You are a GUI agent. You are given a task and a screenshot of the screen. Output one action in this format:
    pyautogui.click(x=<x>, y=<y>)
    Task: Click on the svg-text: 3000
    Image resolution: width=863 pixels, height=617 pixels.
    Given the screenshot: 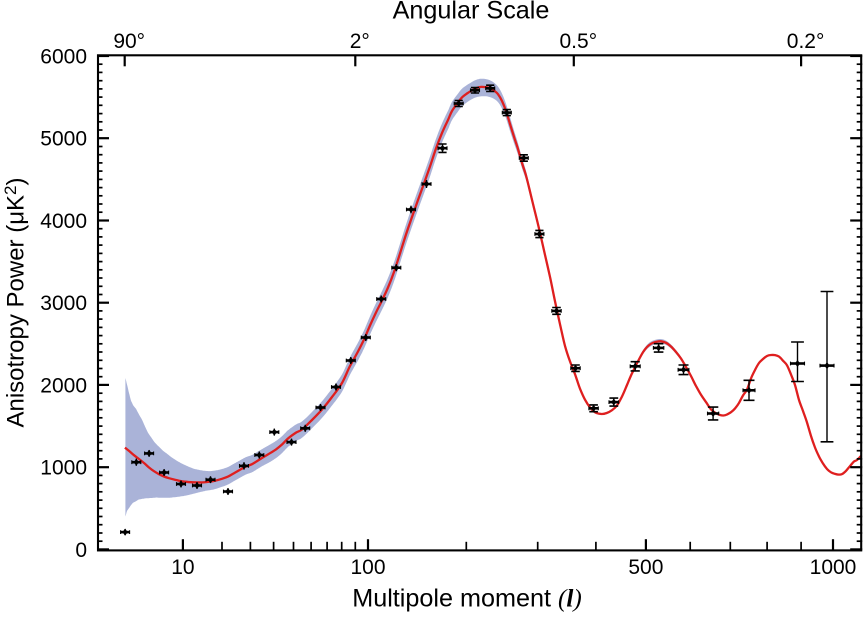 What is the action you would take?
    pyautogui.click(x=63, y=303)
    